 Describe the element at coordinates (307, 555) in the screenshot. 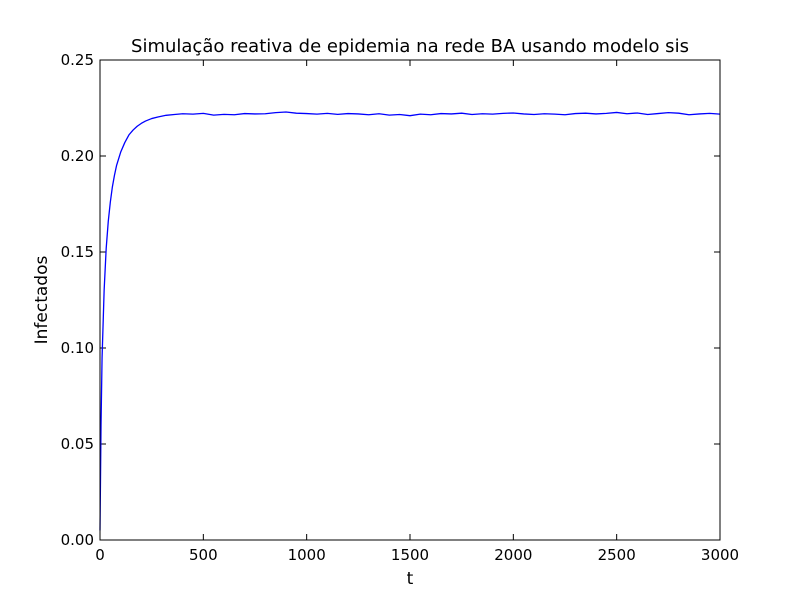

I see `x-tick-label: 1000` at that location.